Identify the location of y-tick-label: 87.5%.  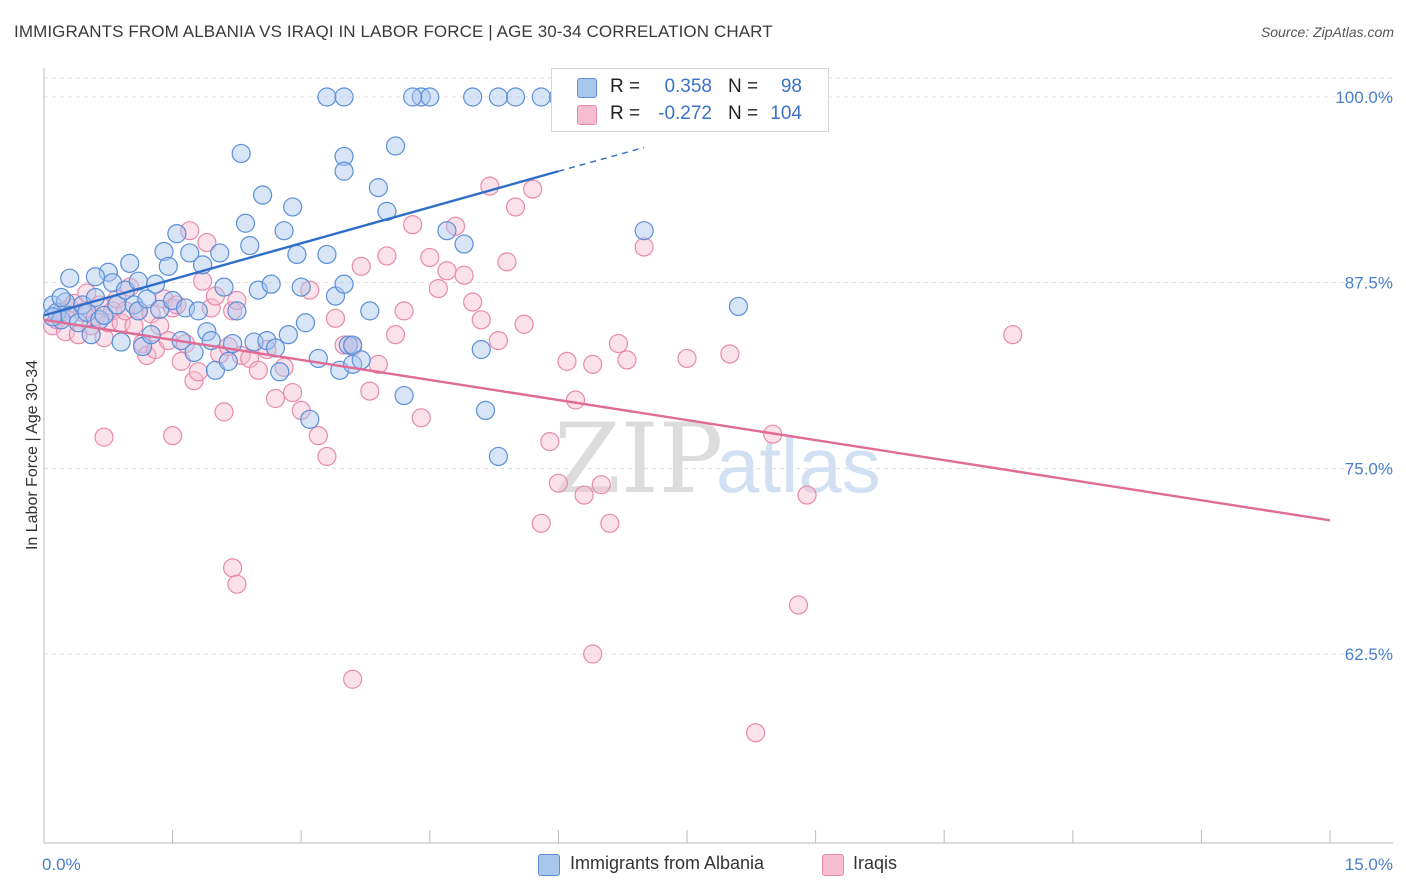
(1369, 283).